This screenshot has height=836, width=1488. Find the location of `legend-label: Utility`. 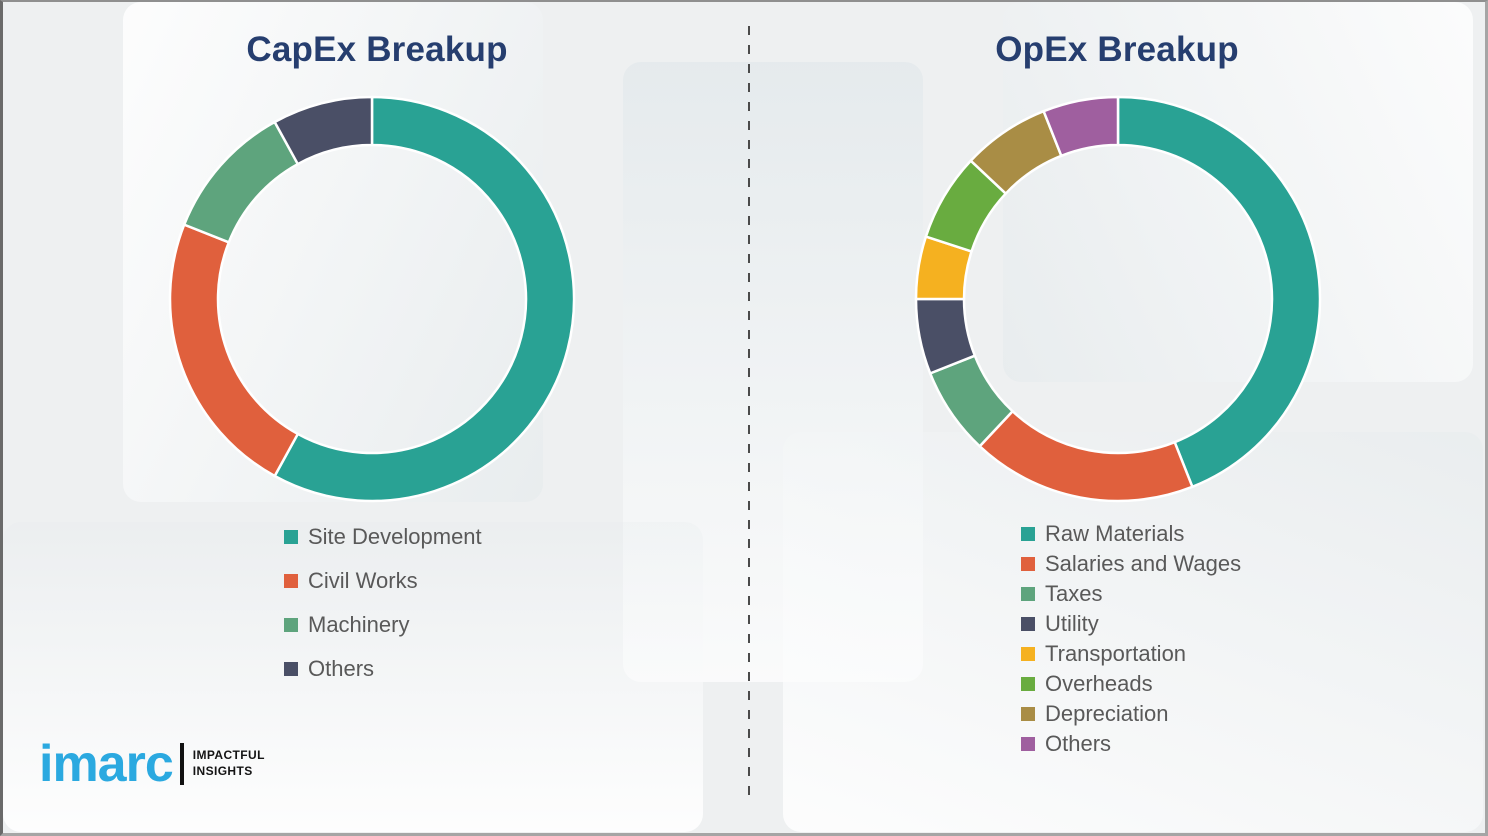

legend-label: Utility is located at coordinates (1072, 623).